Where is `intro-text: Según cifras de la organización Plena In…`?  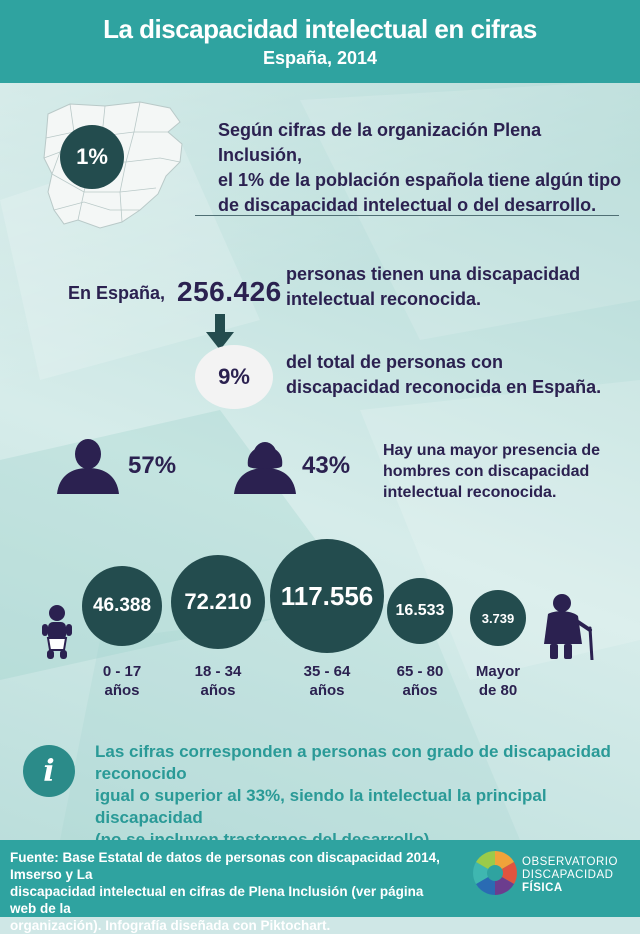
intro-text: Según cifras de la organización Plena In… is located at coordinates (420, 167).